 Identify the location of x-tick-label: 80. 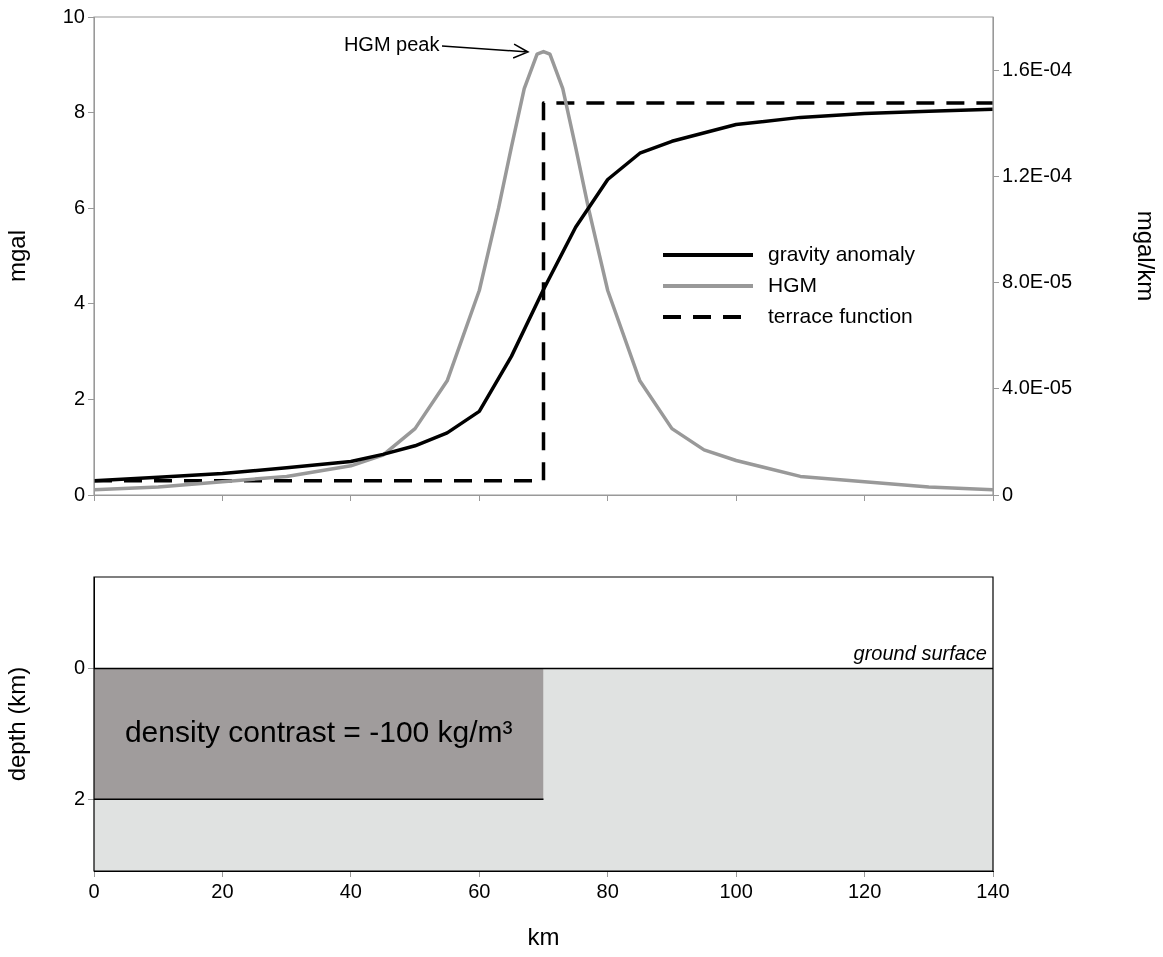
(607, 890).